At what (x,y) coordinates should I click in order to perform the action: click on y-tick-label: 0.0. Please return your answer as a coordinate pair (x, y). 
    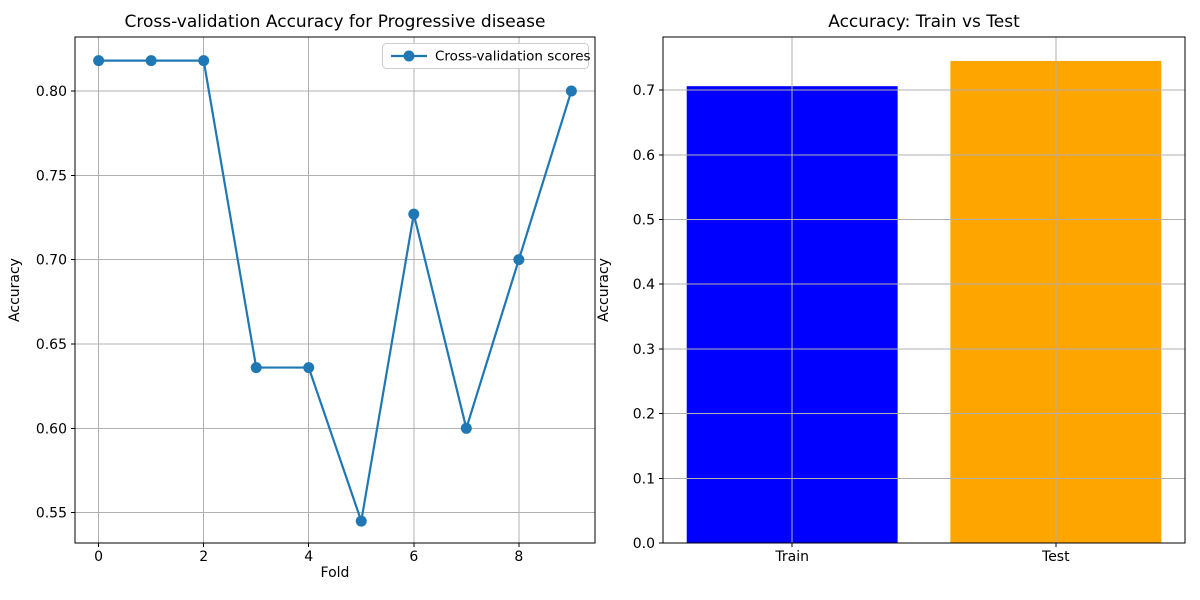
    Looking at the image, I should click on (644, 544).